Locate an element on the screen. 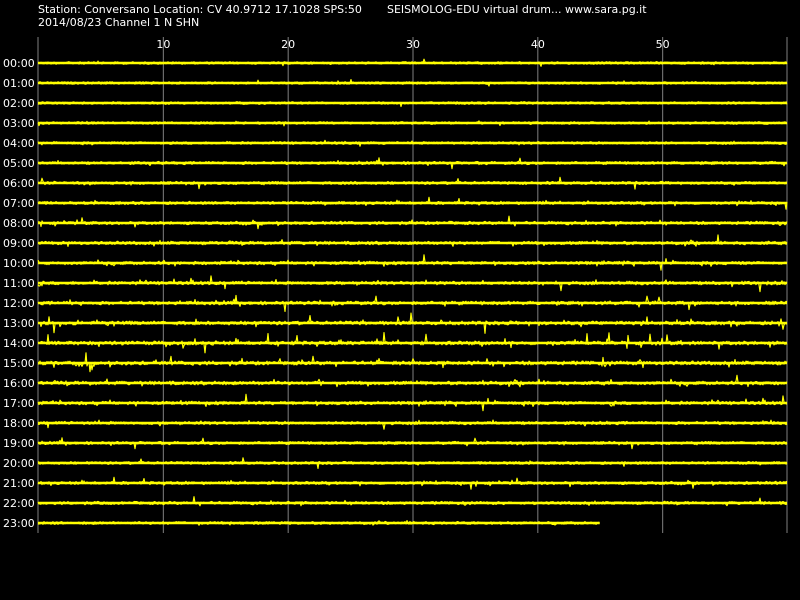  hour-label-1000: 10:00 is located at coordinates (19, 263).